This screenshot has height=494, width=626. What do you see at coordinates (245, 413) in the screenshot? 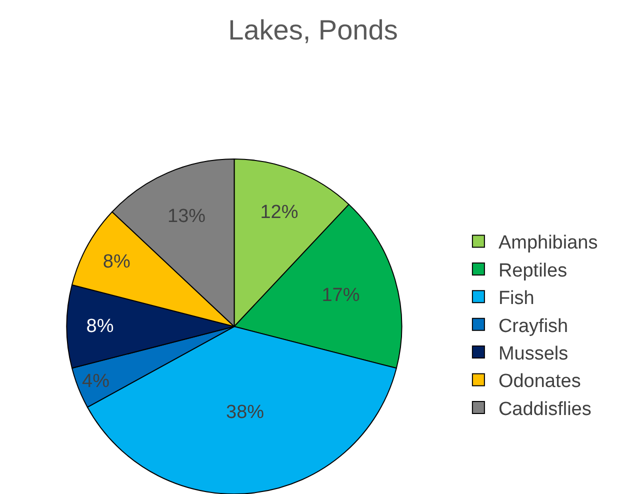
I see `data-label: 38%` at bounding box center [245, 413].